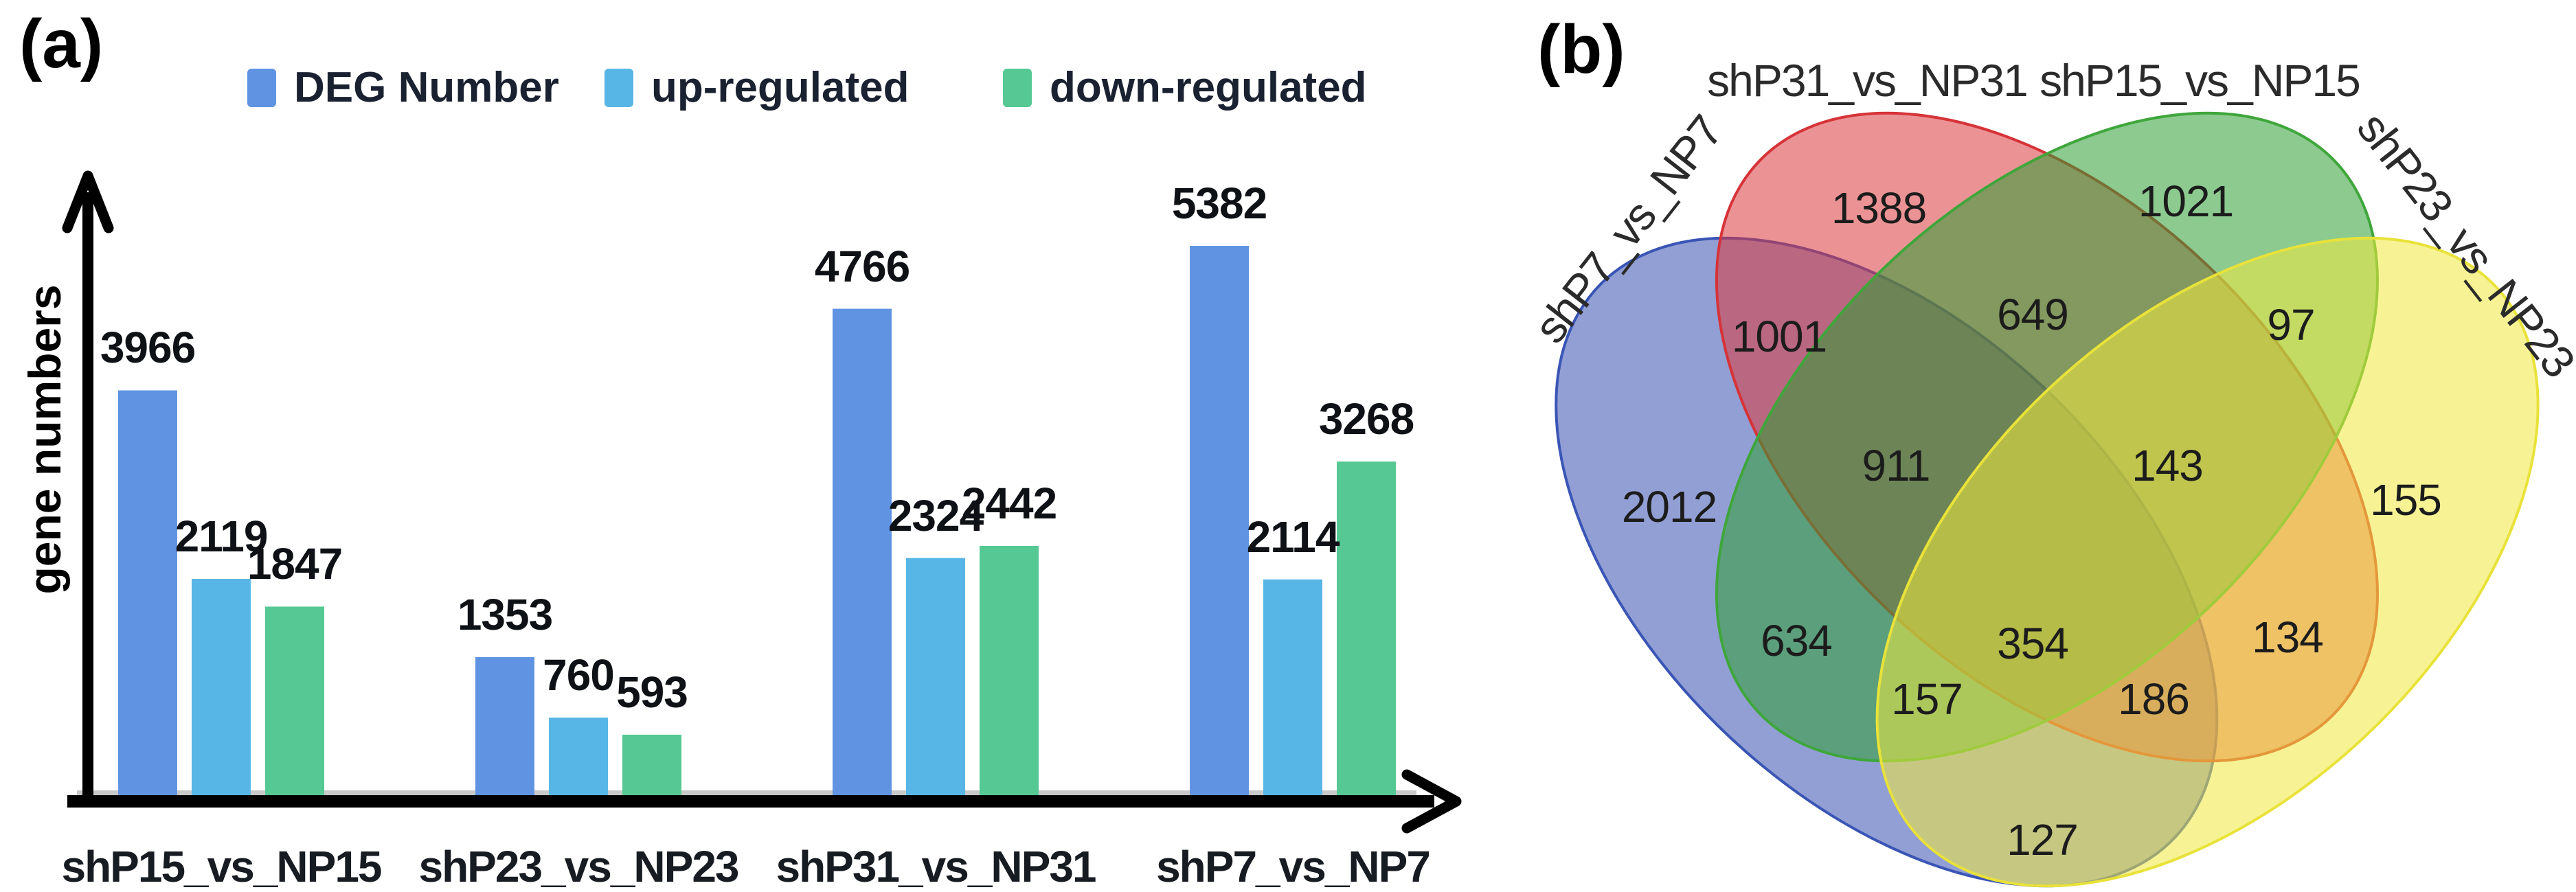  I want to click on x-tick-shP31_vs_NP31: shP31_vs_NP31, so click(935, 866).